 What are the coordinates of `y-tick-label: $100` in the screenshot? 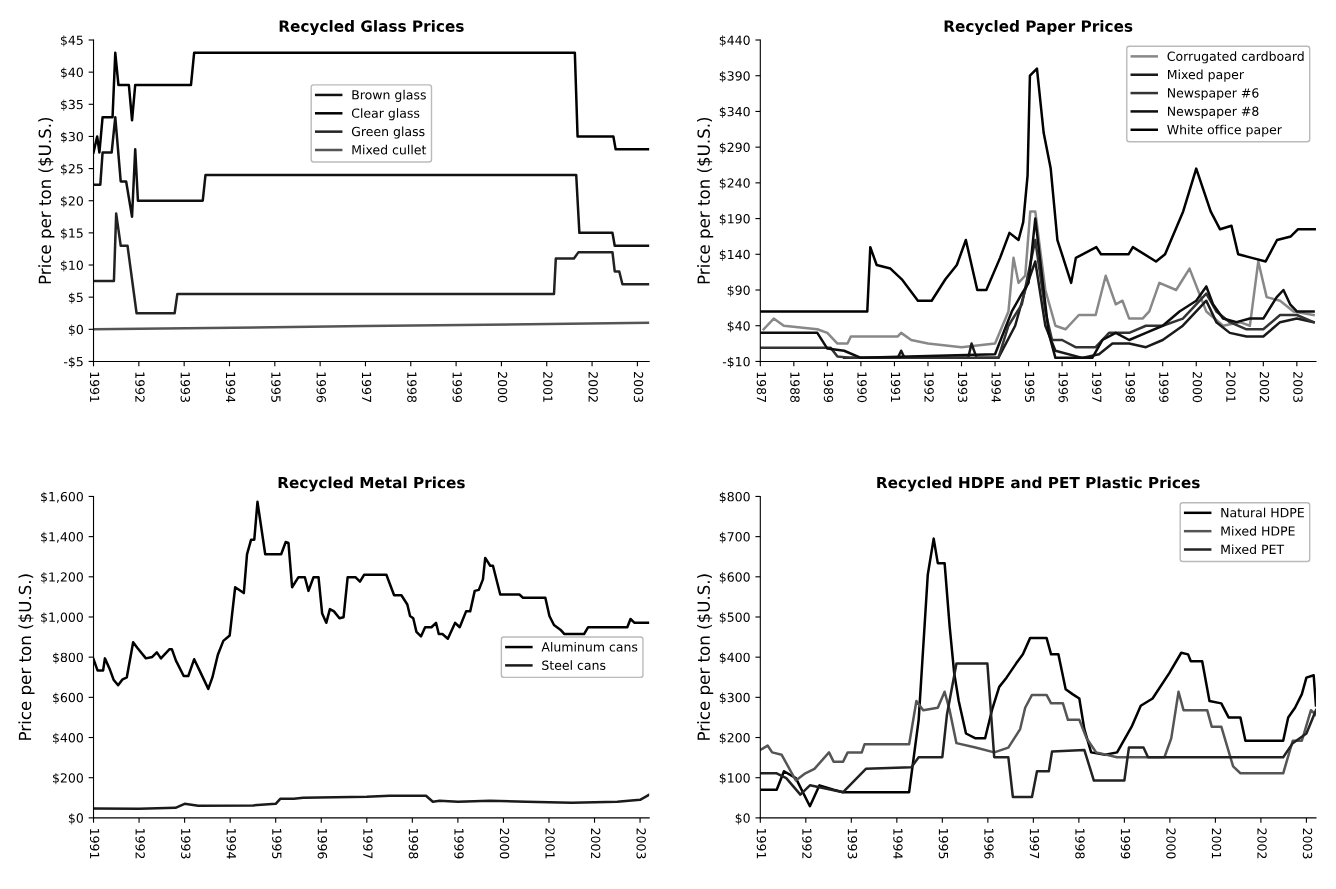 It's located at (734, 778).